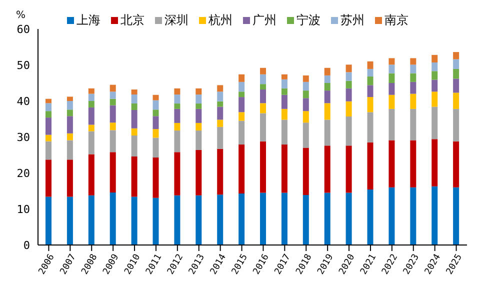 Image resolution: width=481 pixels, height=289 pixels. I want to click on legend-label: 深圳, so click(176, 20).